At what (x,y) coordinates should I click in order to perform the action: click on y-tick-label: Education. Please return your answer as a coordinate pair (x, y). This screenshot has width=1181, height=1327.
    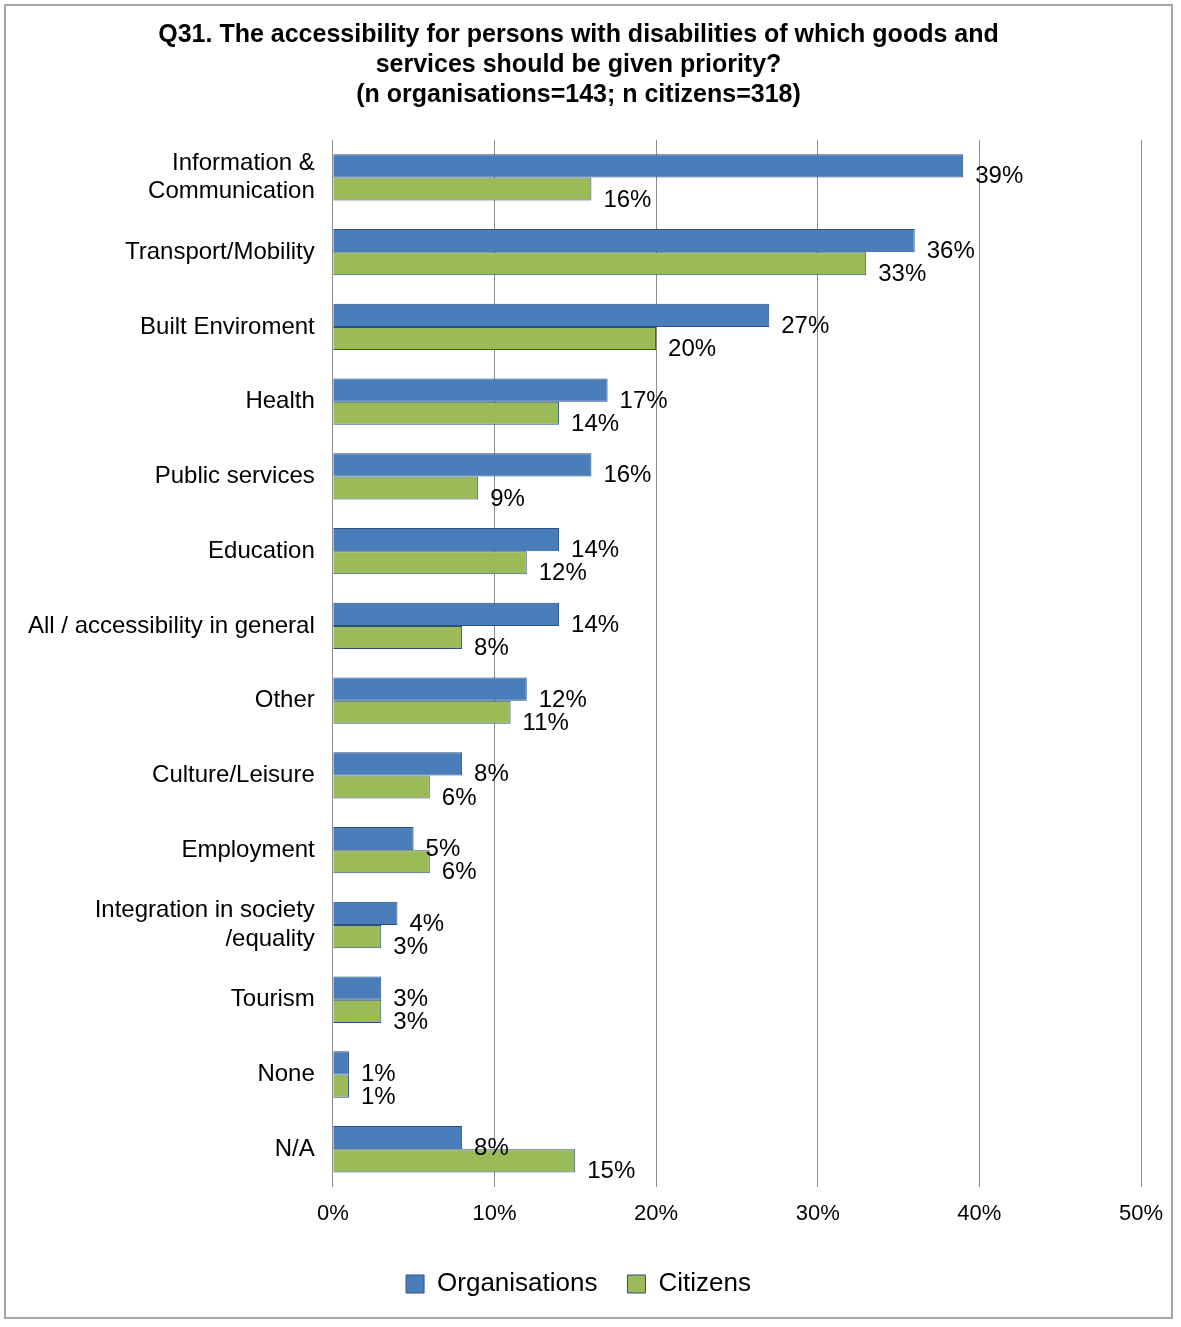
    Looking at the image, I should click on (261, 549).